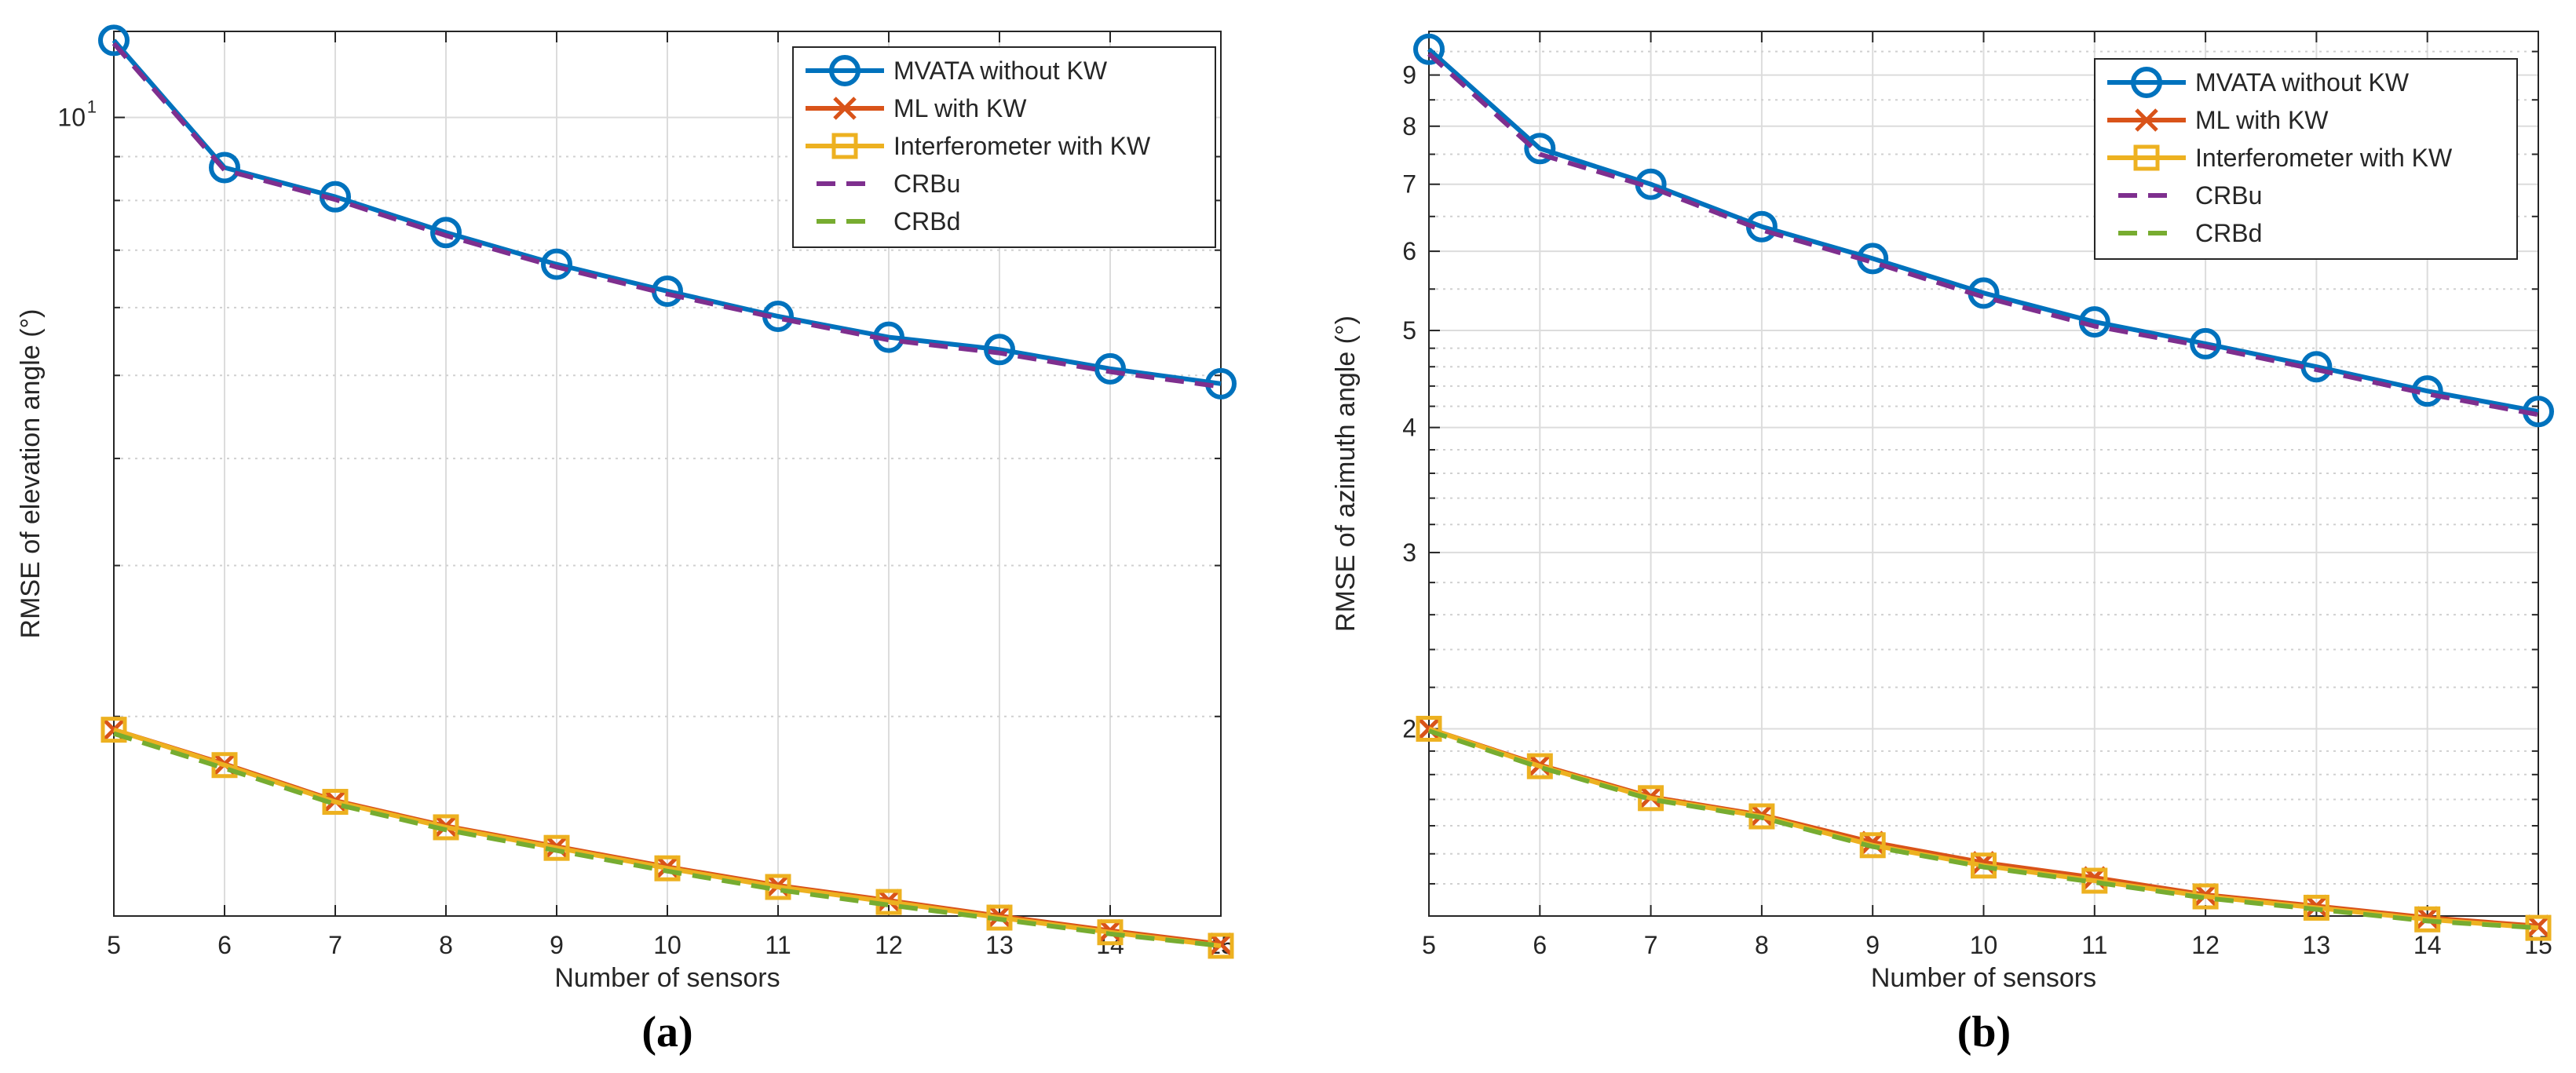  What do you see at coordinates (31, 474) in the screenshot?
I see `y-axis-label: RMSE of elevation angle (°)` at bounding box center [31, 474].